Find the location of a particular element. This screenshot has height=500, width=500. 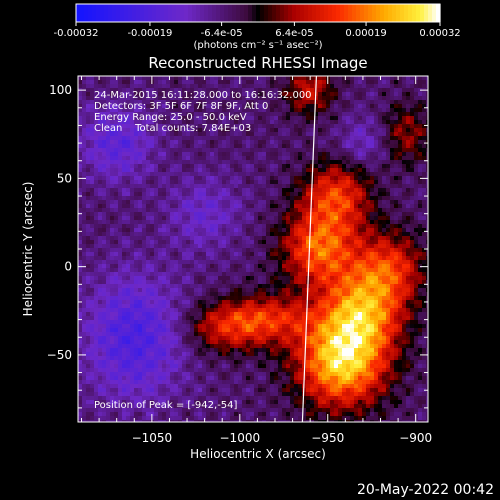

colorbar-cell is located at coordinates (94, 13).